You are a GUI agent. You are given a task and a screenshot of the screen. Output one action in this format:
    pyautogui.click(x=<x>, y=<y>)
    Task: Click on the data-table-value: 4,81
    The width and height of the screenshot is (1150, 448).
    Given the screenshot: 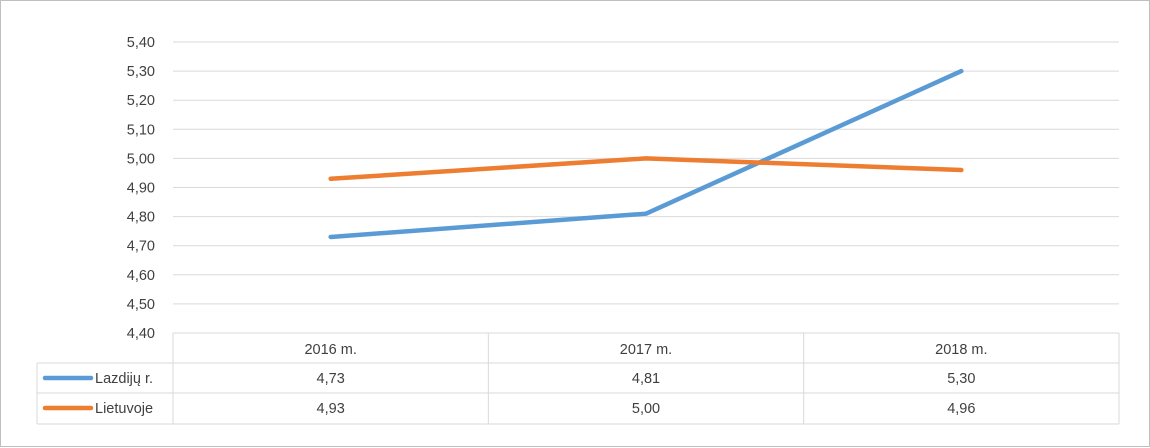 What is the action you would take?
    pyautogui.click(x=646, y=379)
    